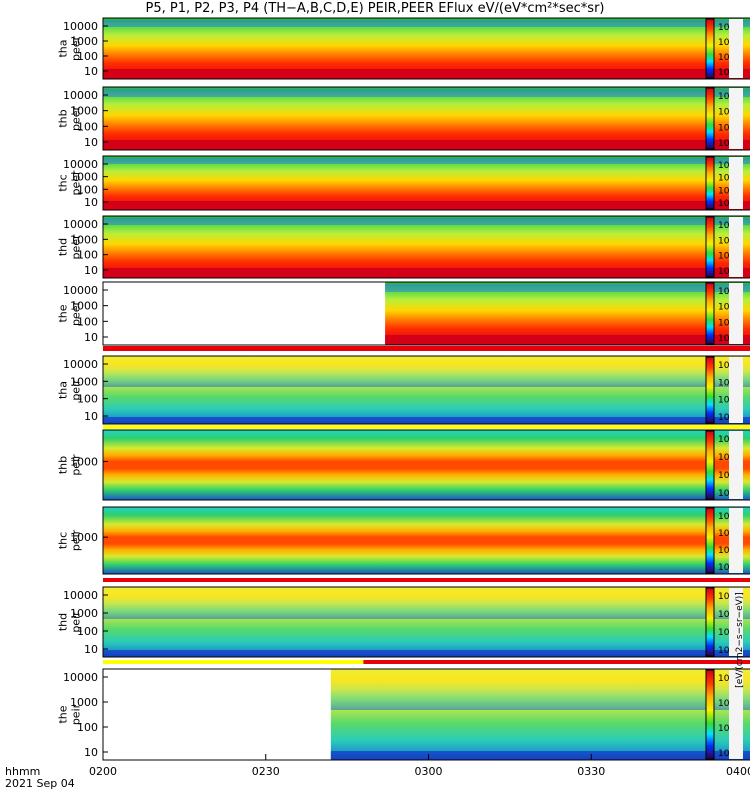  I want to click on date-label: 2021 Sep 04, so click(40, 783).